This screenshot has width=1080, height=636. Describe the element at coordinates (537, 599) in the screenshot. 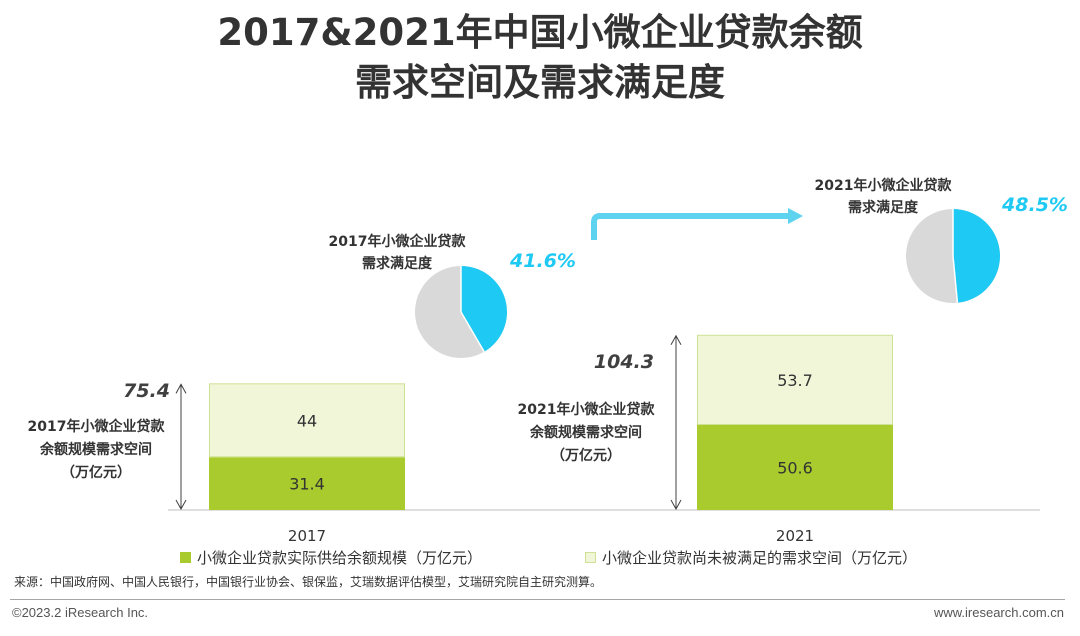

I see `footer-divider` at that location.